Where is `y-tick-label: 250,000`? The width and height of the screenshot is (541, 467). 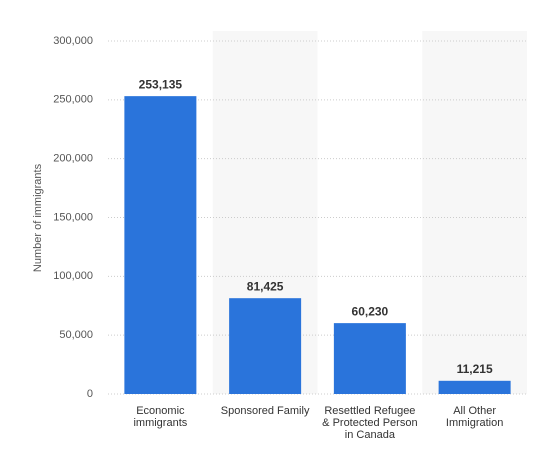 y-tick-label: 250,000 is located at coordinates (73, 100).